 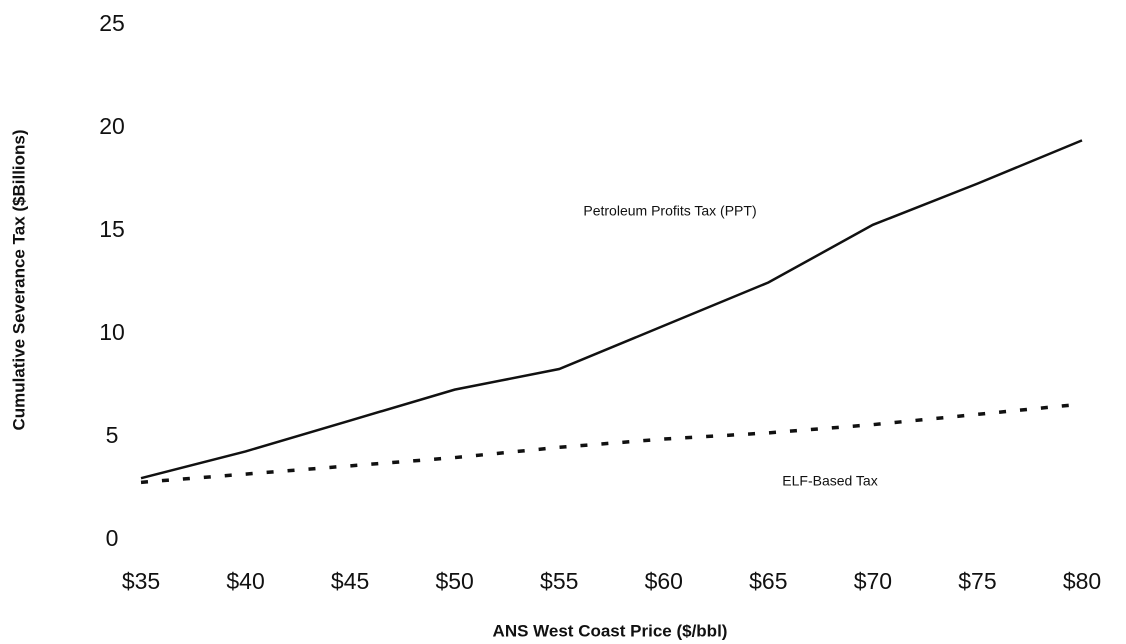 What do you see at coordinates (610, 630) in the screenshot?
I see `x-axis-title: ANS West Coast Price ($/bbl)` at bounding box center [610, 630].